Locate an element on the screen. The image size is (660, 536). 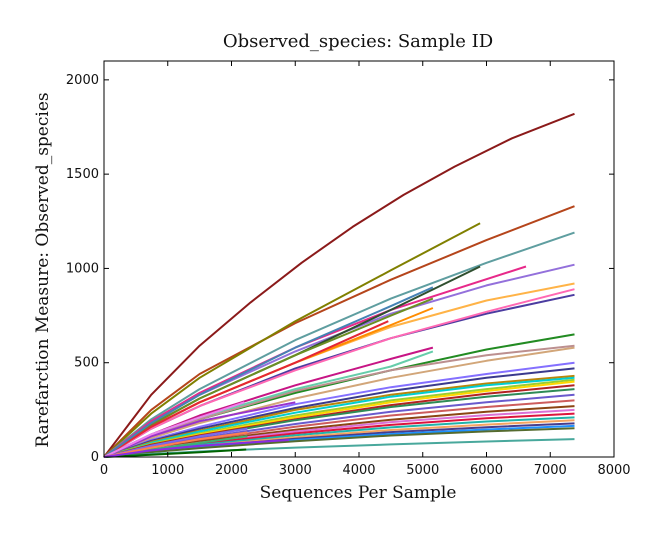
y-tick-label: 1000 is located at coordinates (82, 268).